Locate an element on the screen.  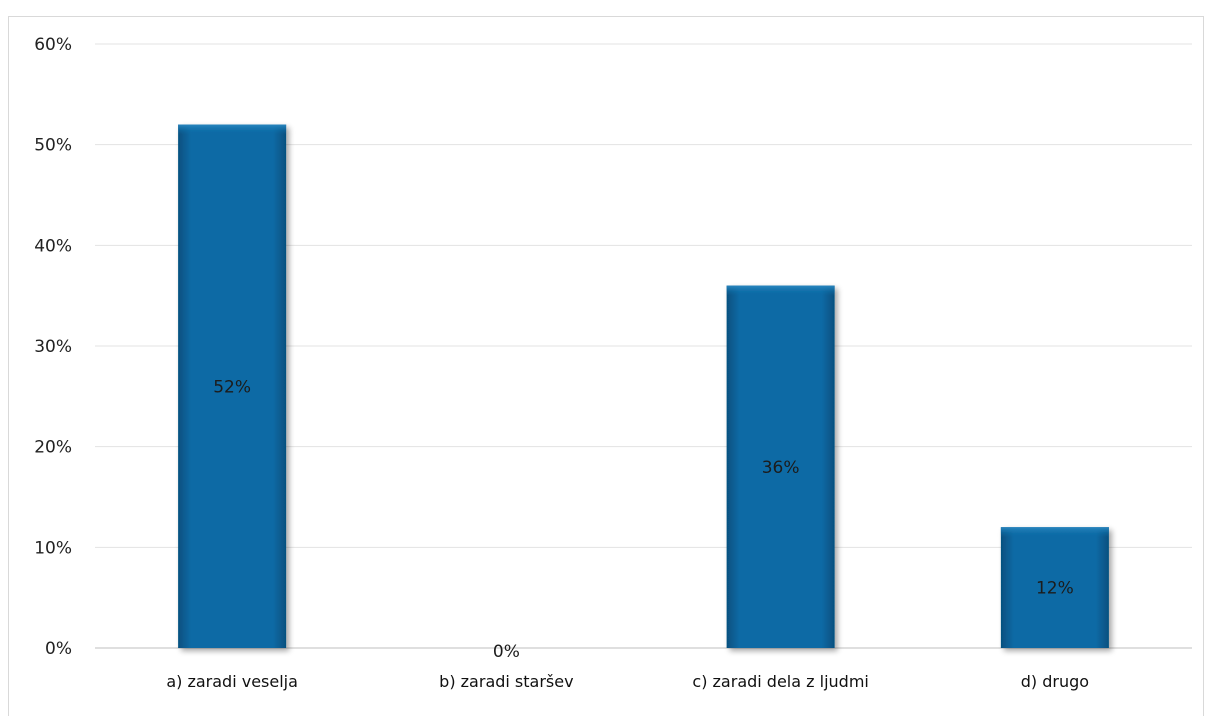
x-category-label: c) zaradi dela z ljudmi is located at coordinates (780, 681).